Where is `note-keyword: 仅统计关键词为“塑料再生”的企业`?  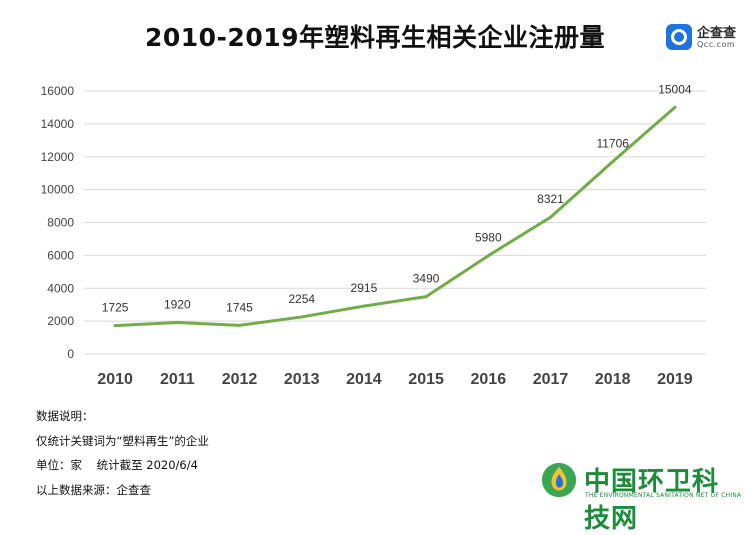 note-keyword: 仅统计关键词为“塑料再生”的企业 is located at coordinates (122, 440).